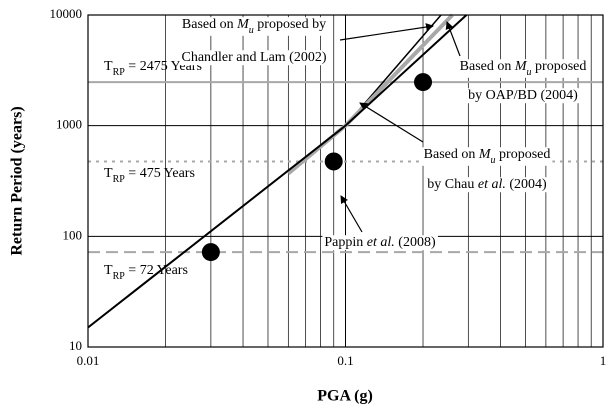 Image resolution: width=614 pixels, height=412 pixels. I want to click on x-tick-label: 1, so click(603, 360).